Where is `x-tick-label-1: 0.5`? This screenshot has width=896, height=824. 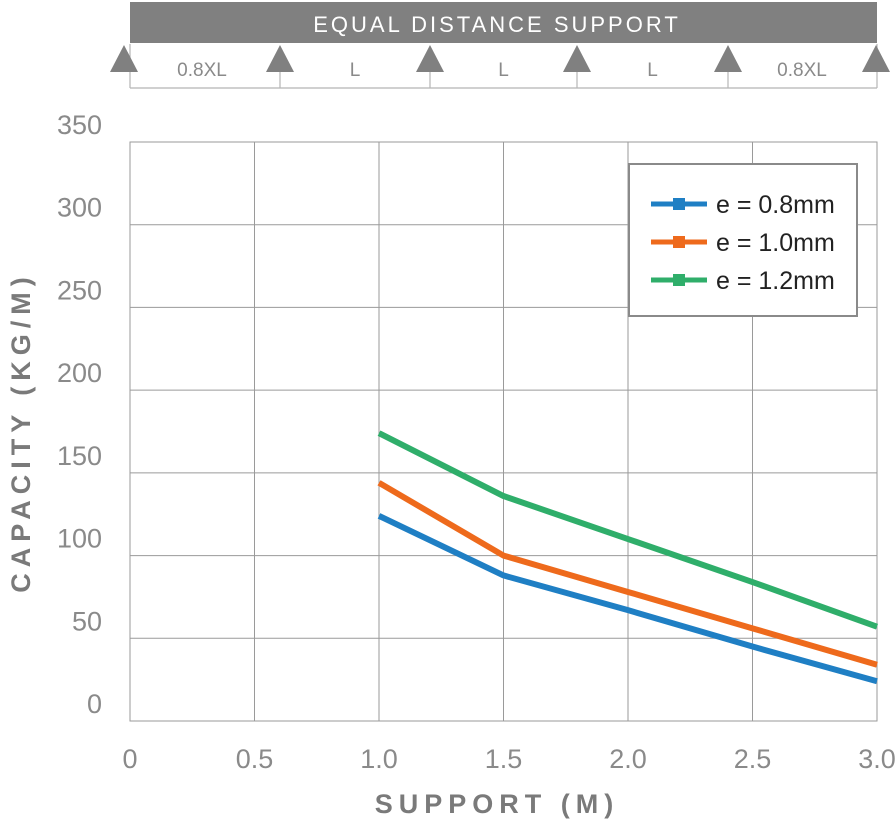 x-tick-label-1: 0.5 is located at coordinates (255, 759).